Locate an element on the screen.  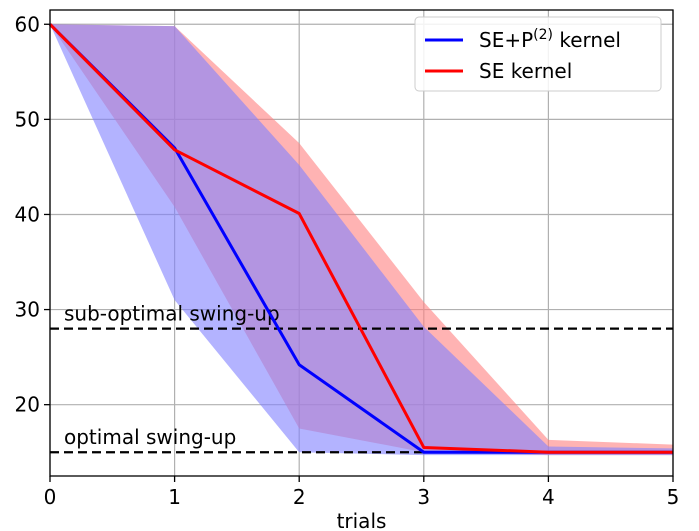
legend-label-suffix: kernel is located at coordinates (587, 40).